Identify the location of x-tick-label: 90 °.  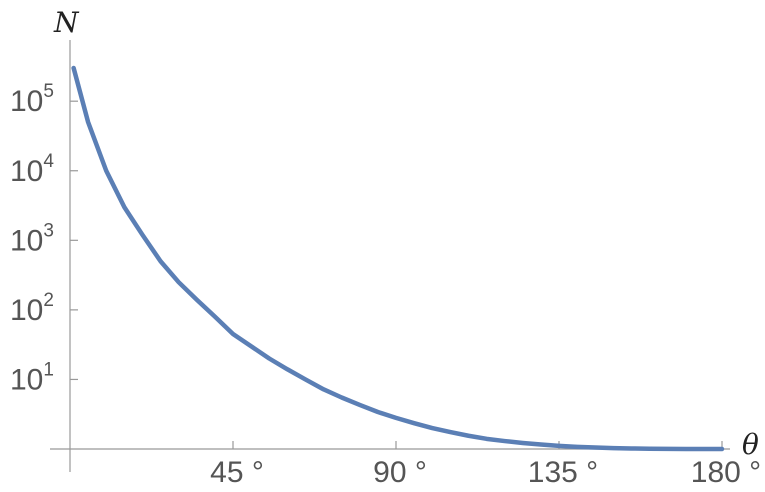
(400, 472).